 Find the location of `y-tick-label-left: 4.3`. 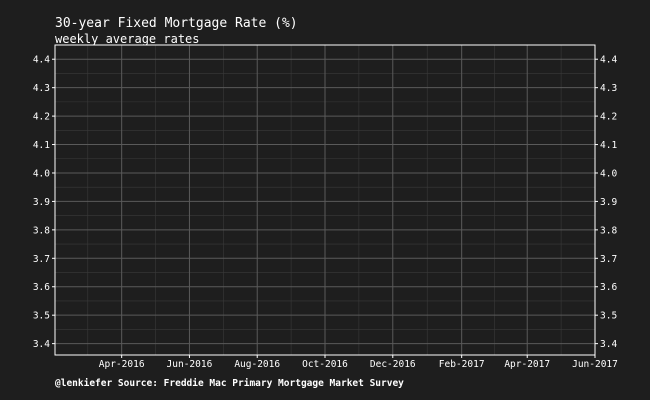

y-tick-label-left: 4.3 is located at coordinates (41, 88).